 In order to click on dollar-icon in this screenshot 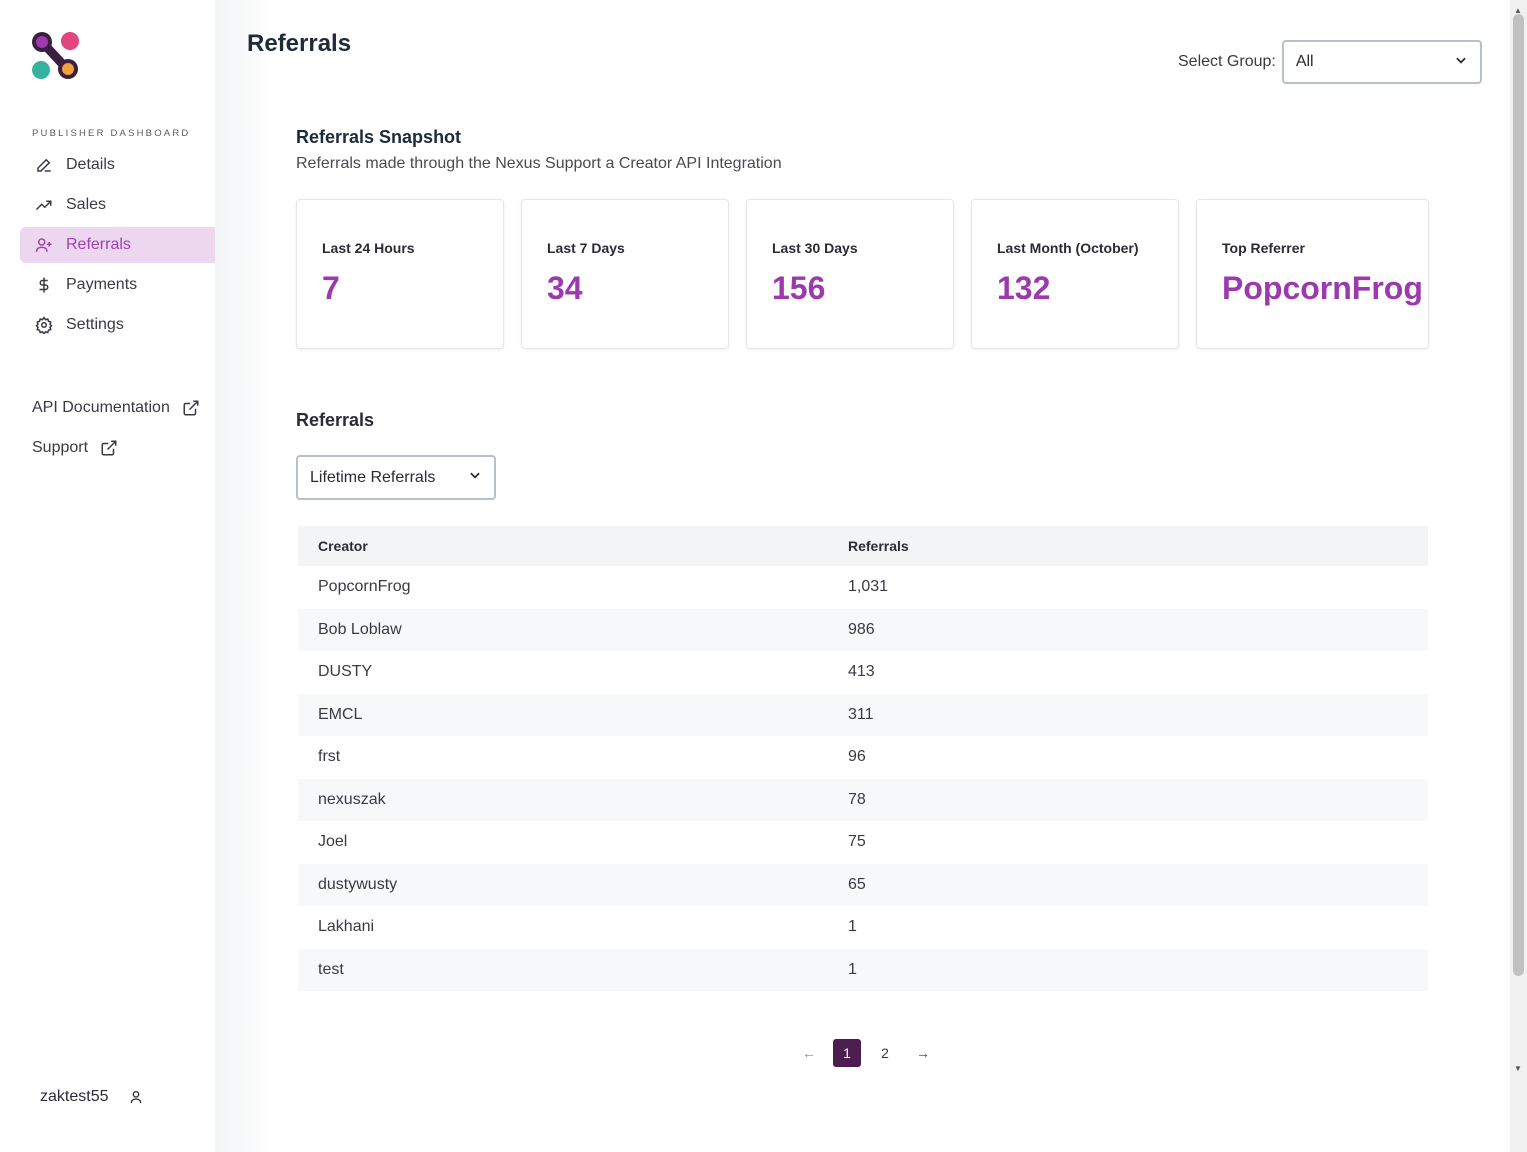, I will do `click(44, 285)`.